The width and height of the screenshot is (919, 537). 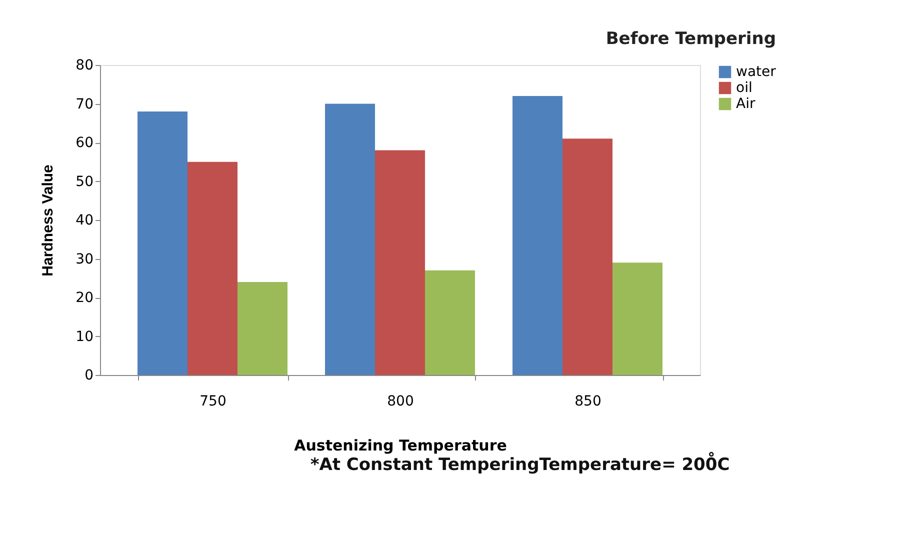 What do you see at coordinates (85, 66) in the screenshot?
I see `y-tick-label: 80` at bounding box center [85, 66].